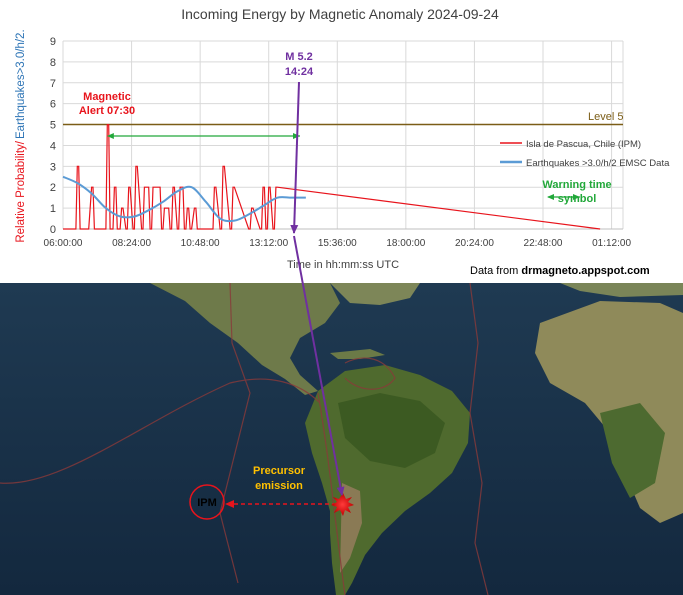 This screenshot has width=683, height=595. What do you see at coordinates (245, 339) in the screenshot?
I see `north-america` at bounding box center [245, 339].